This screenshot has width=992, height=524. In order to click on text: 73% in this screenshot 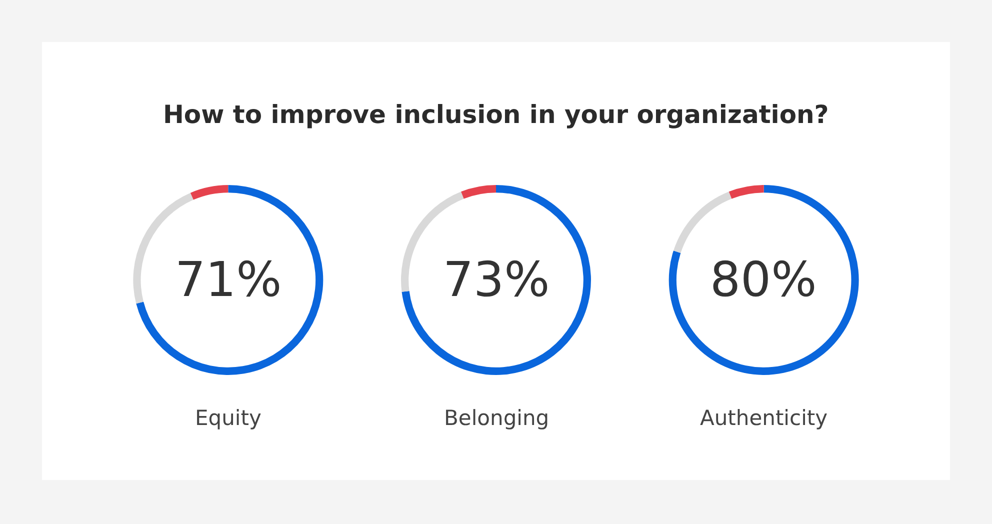, I will do `click(496, 280)`.